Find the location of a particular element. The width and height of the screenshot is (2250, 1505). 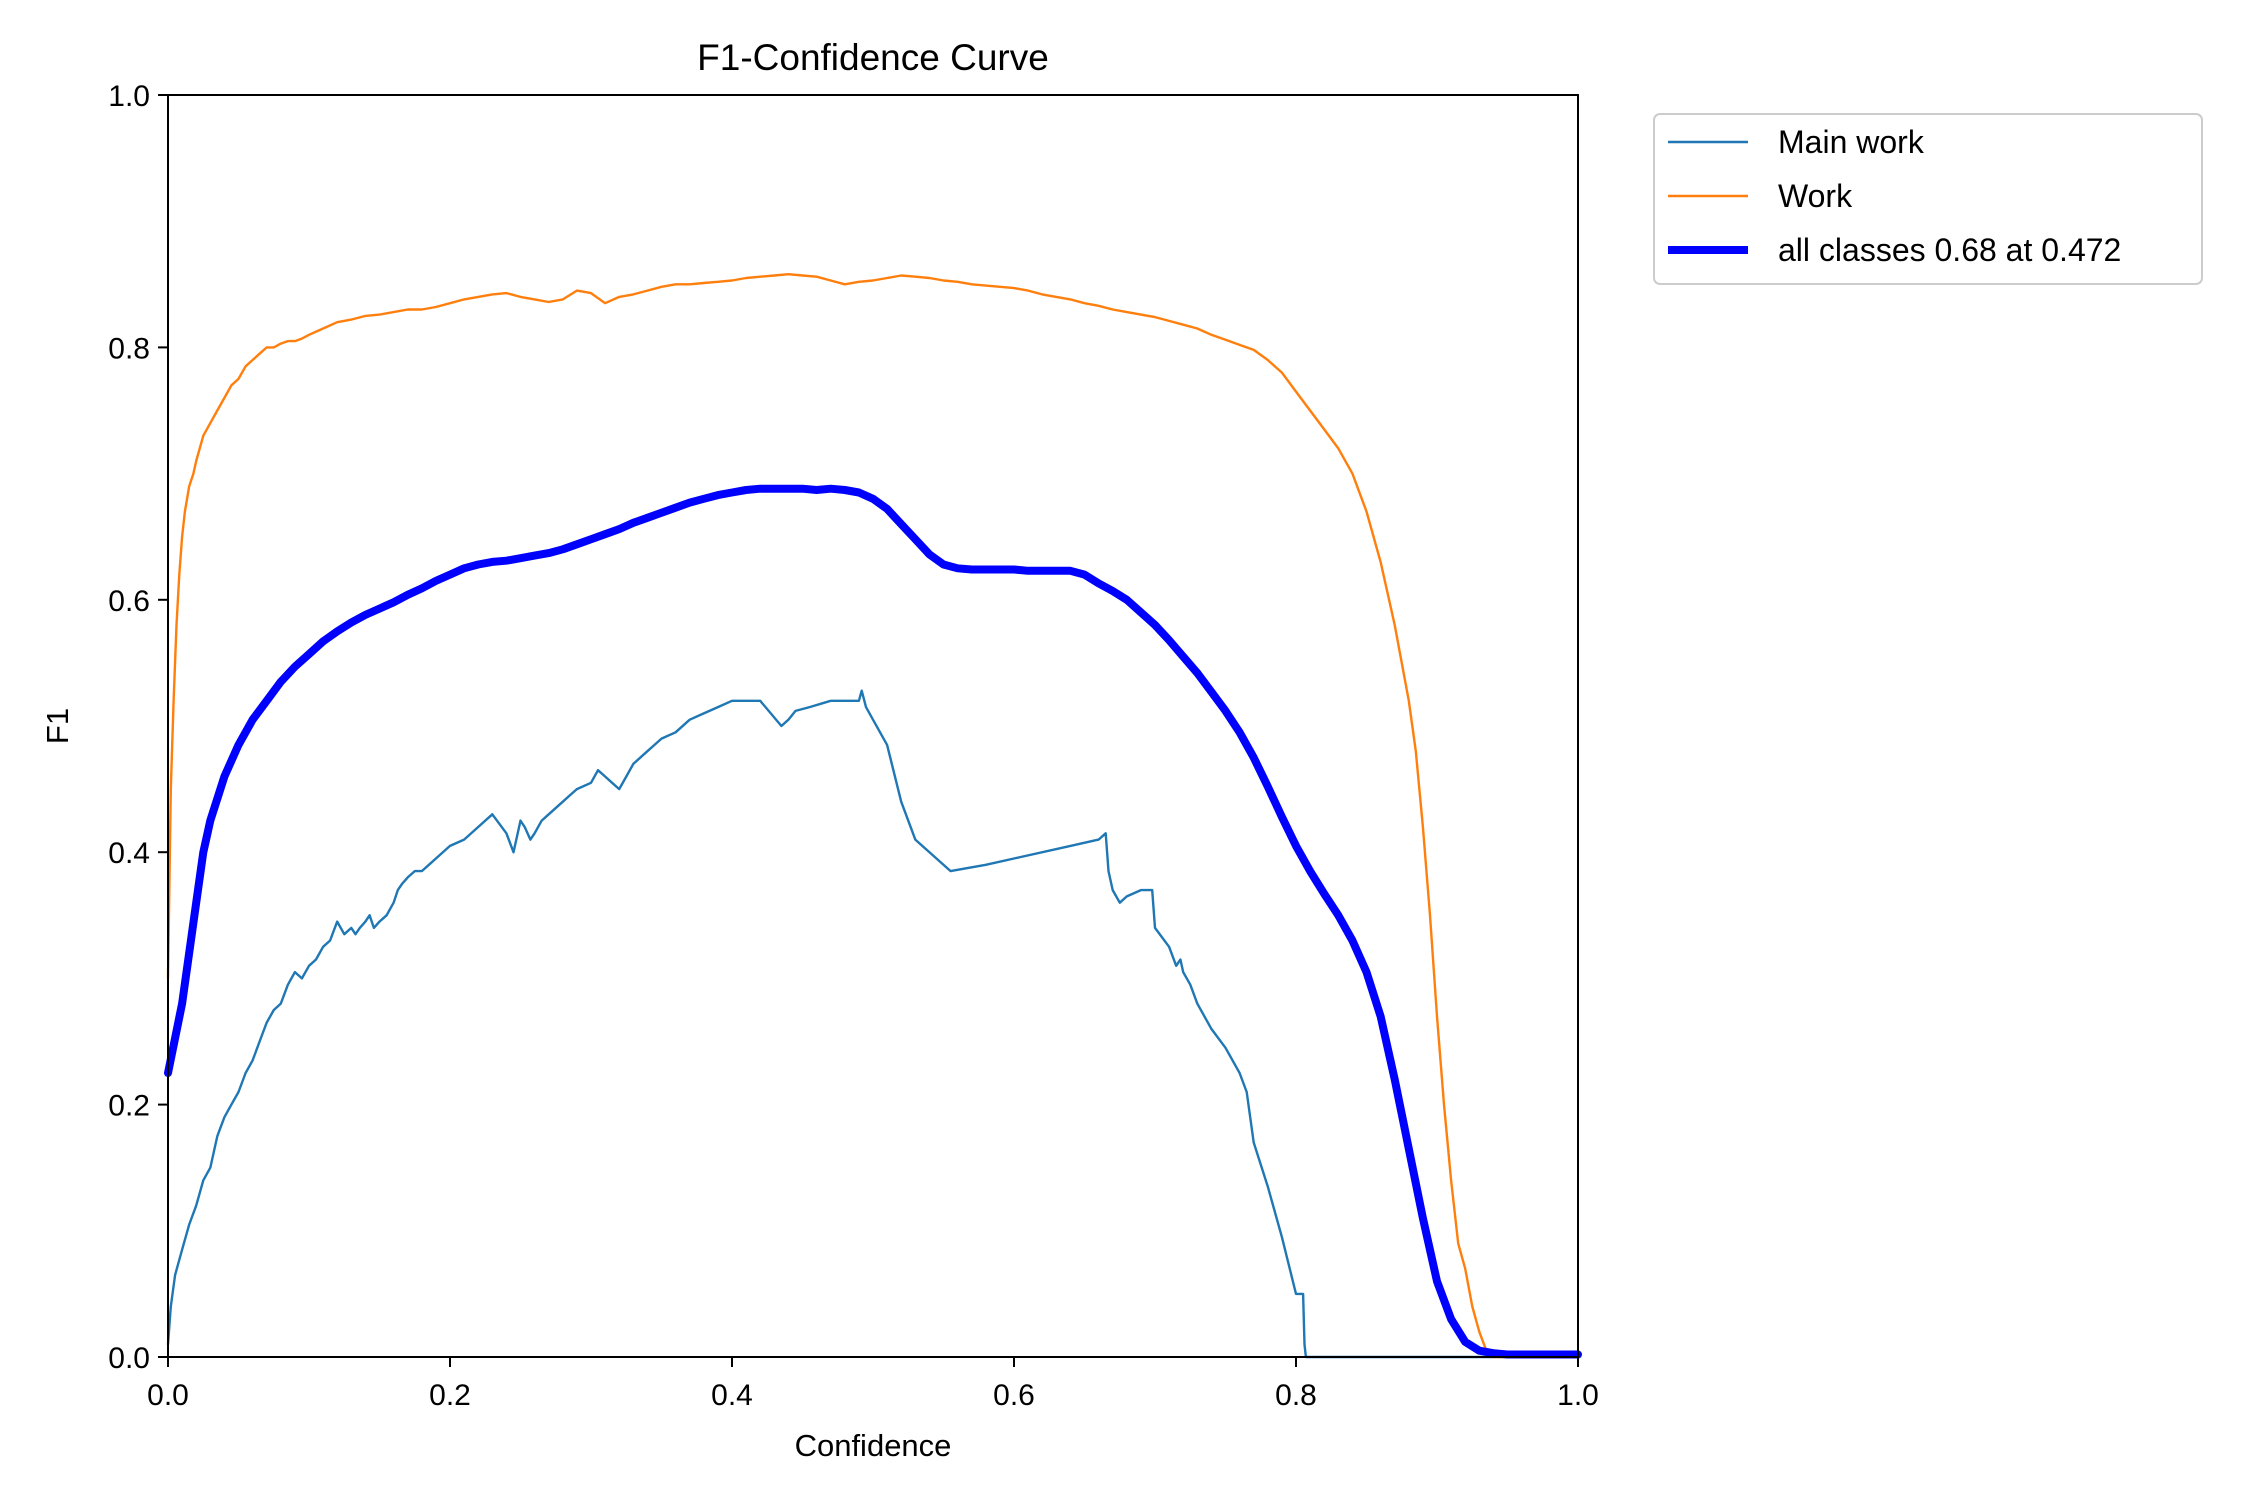

legend-label-0: Main work is located at coordinates (1851, 142).